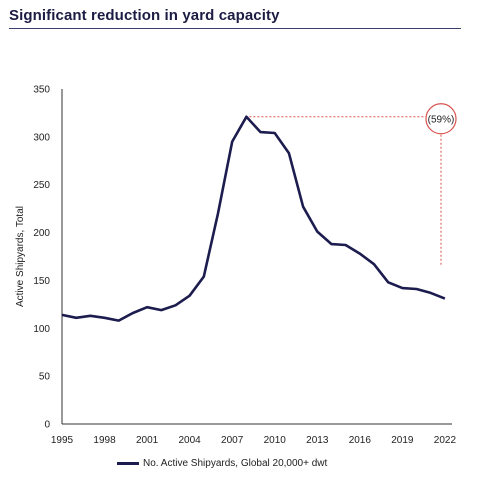 The width and height of the screenshot is (482, 479). What do you see at coordinates (128, 463) in the screenshot?
I see `legend-swatch` at bounding box center [128, 463].